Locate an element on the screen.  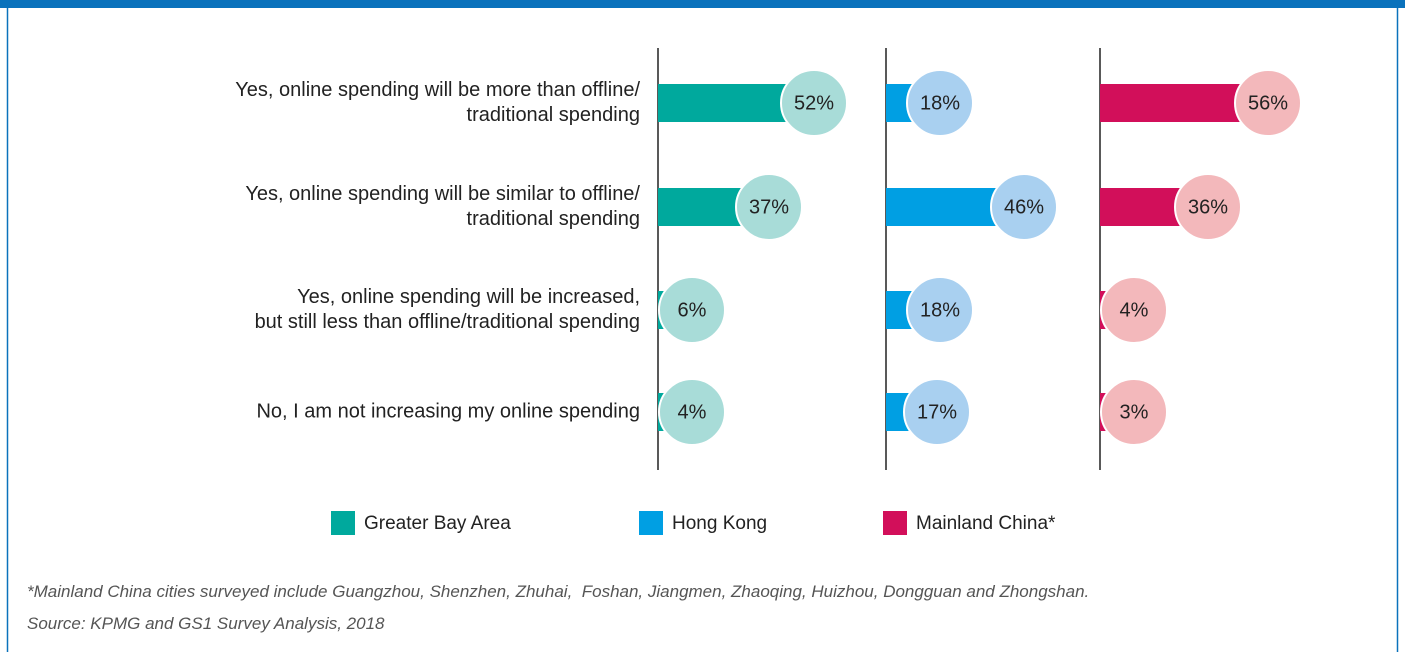
data-label: 37% is located at coordinates (769, 207).